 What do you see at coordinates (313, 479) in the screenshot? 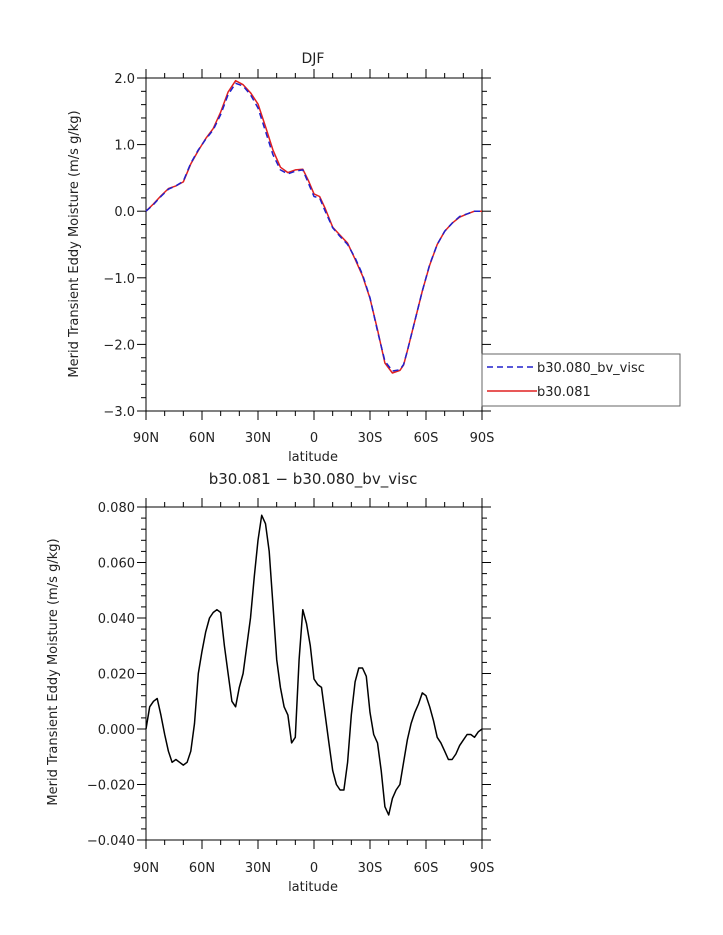
I see `chart-title: b30.081 − b30.080_bv_visc` at bounding box center [313, 479].